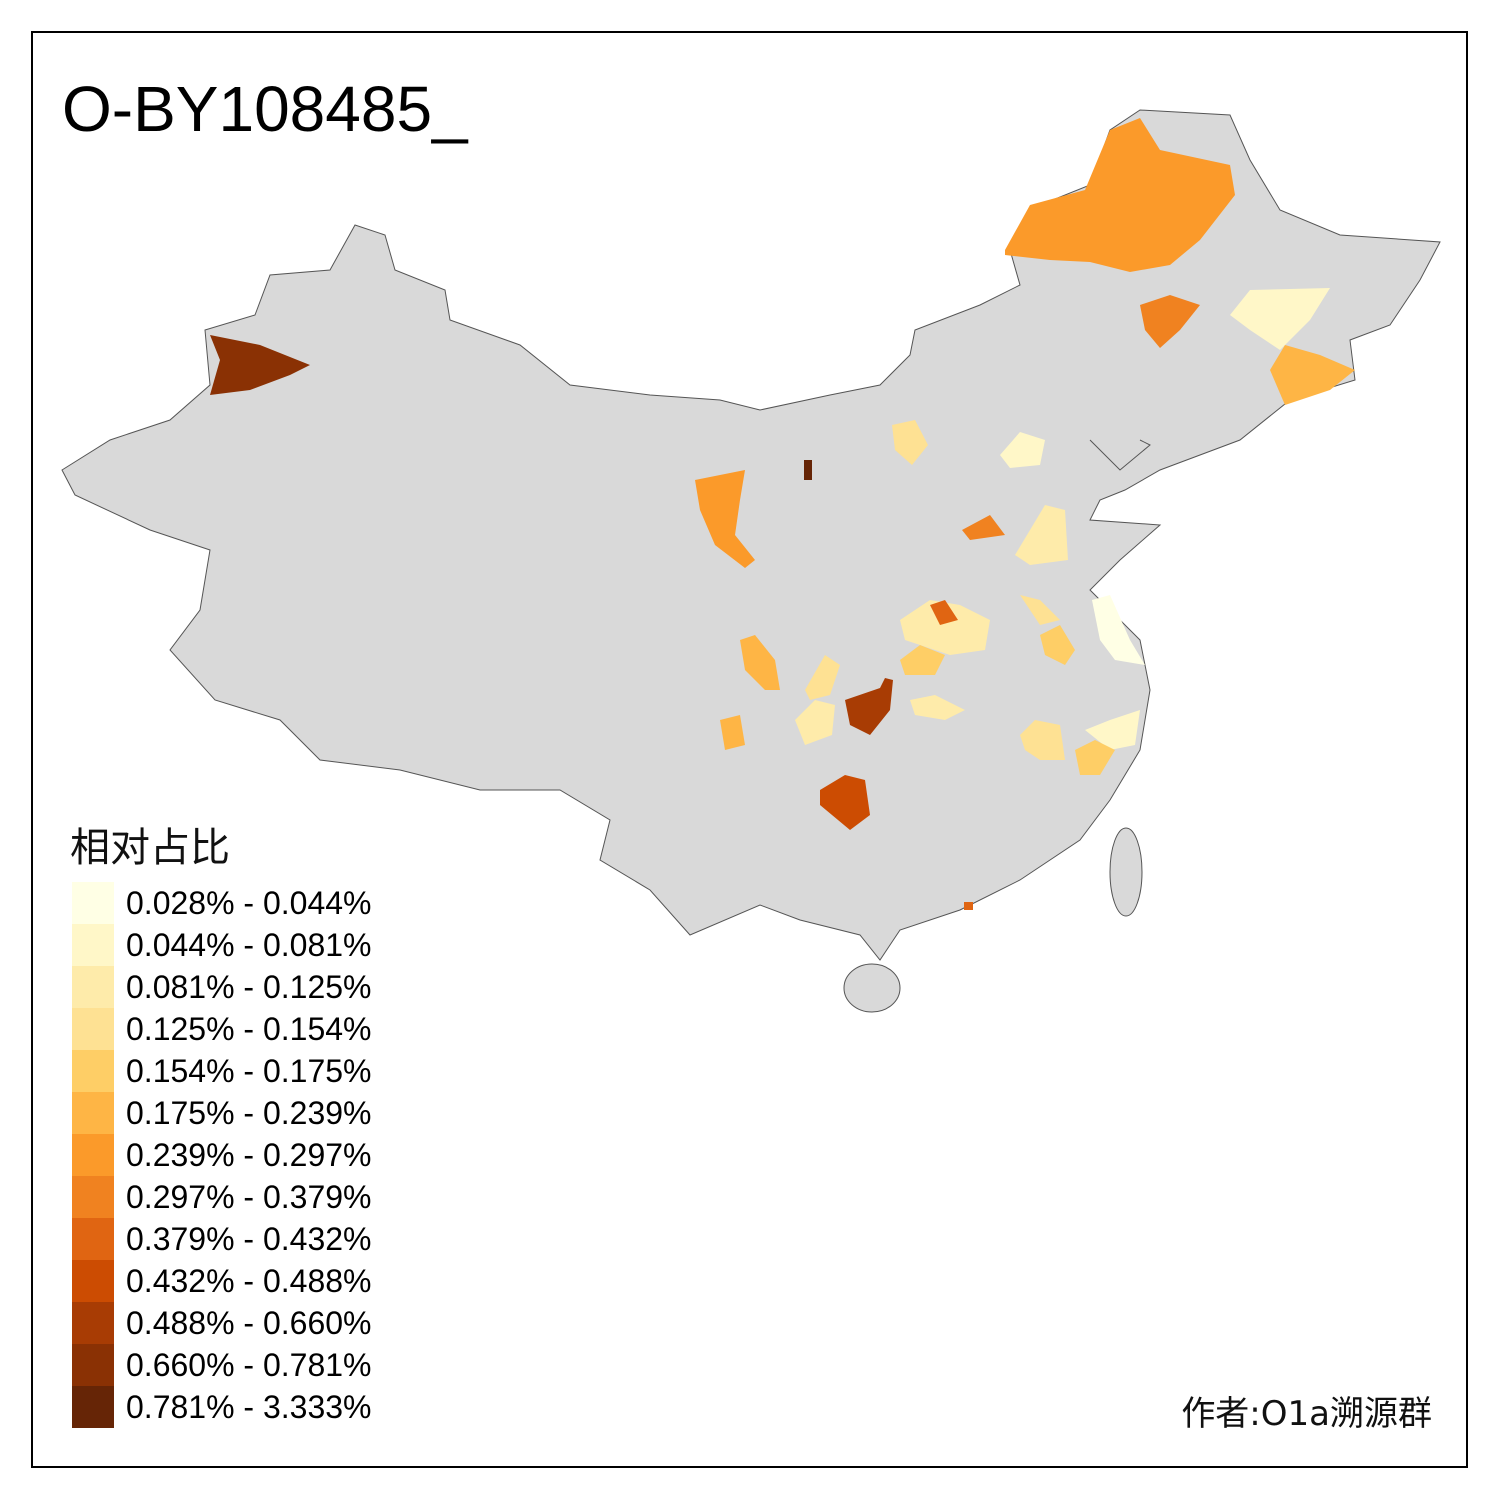 The height and width of the screenshot is (1500, 1500). I want to click on legend-item: 0.781% - 3.333%, so click(222, 1407).